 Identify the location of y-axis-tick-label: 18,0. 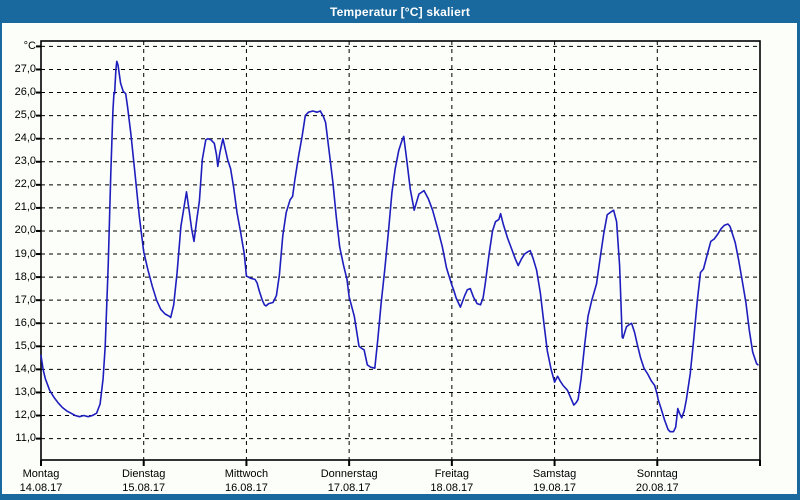
(25, 276).